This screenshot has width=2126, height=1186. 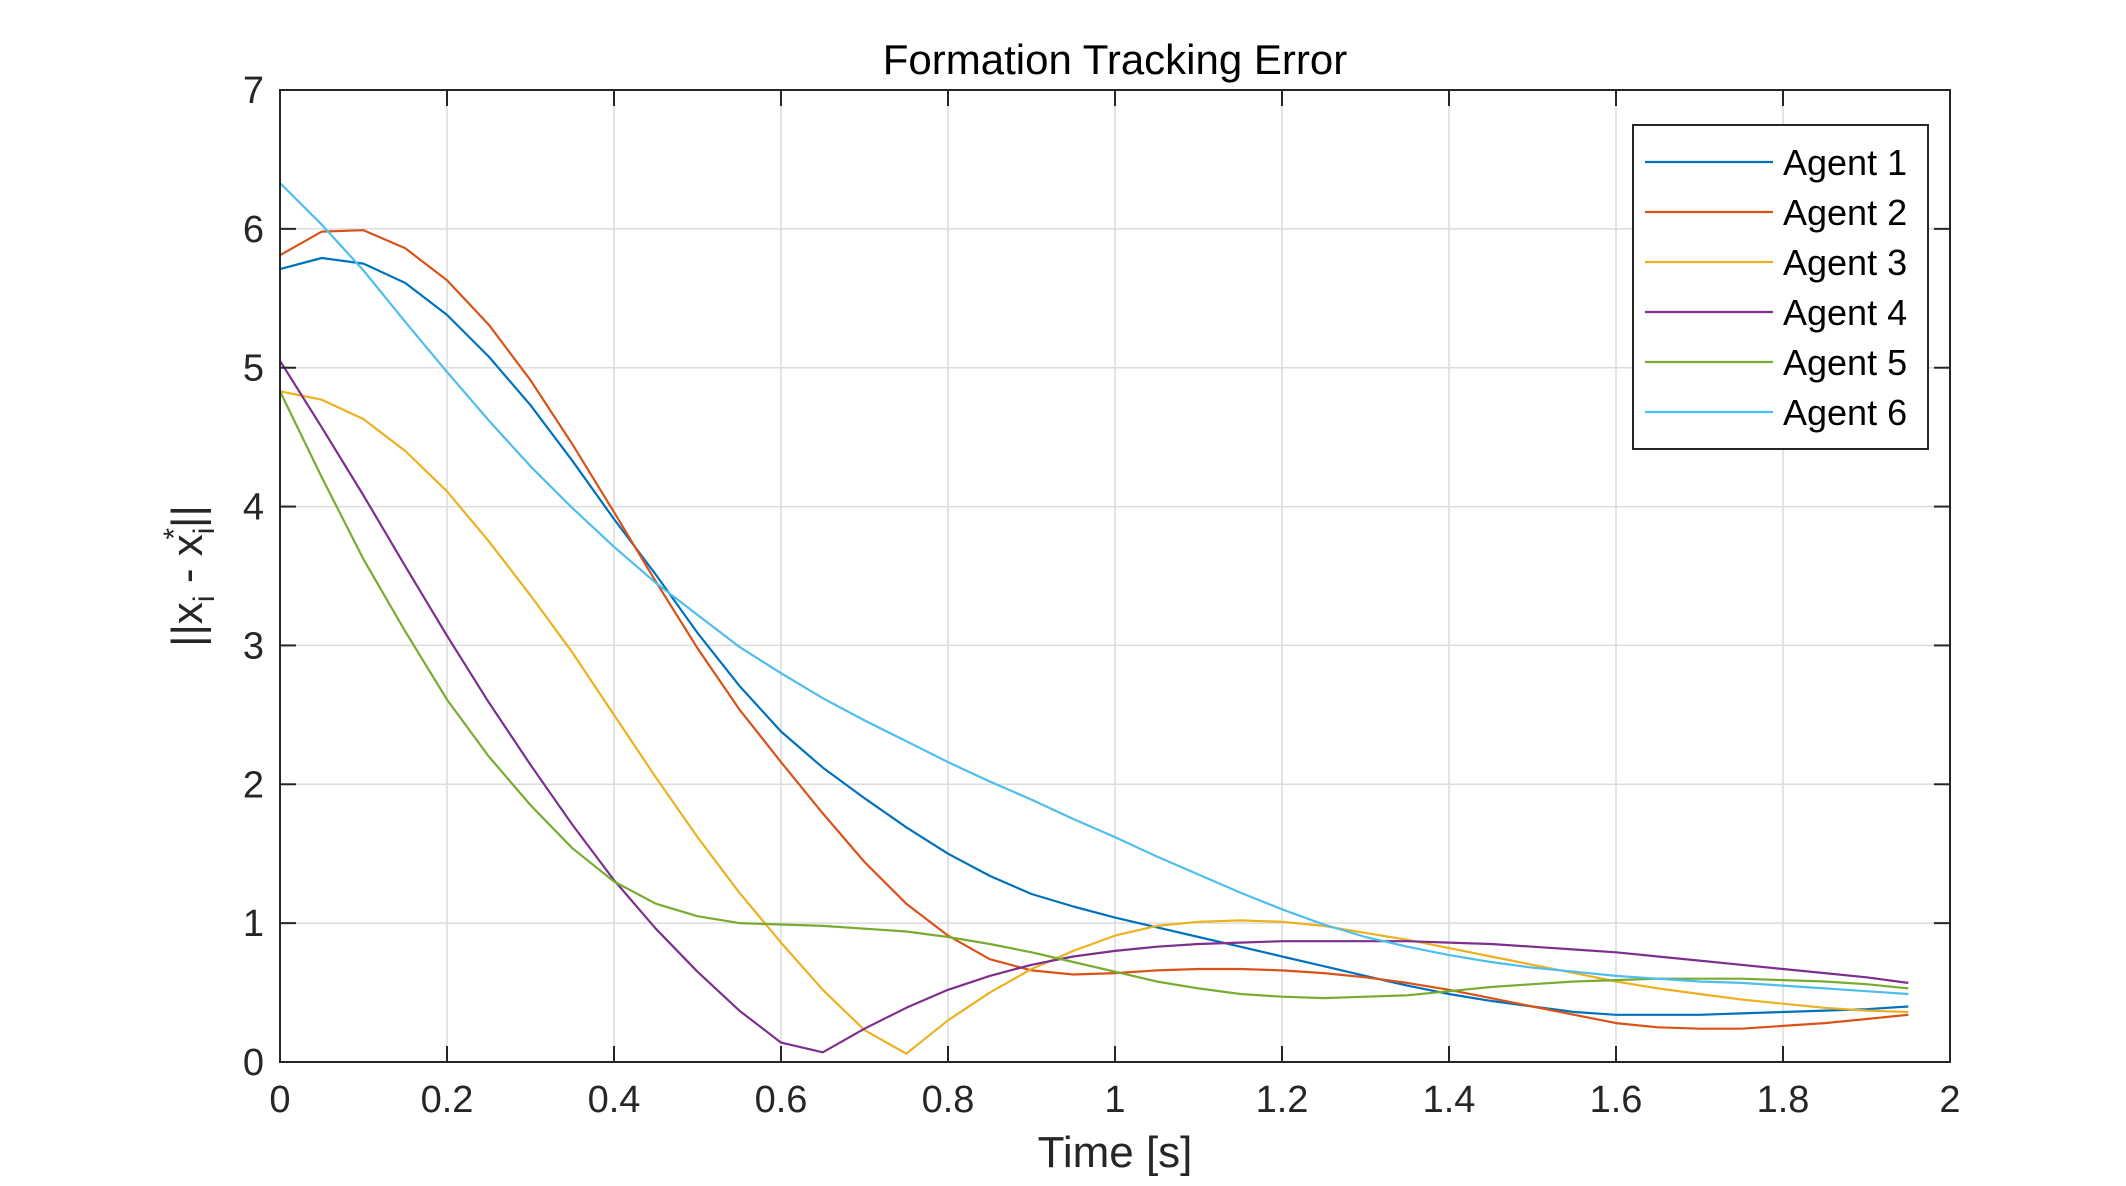 I want to click on legend-box, so click(x=1780, y=287).